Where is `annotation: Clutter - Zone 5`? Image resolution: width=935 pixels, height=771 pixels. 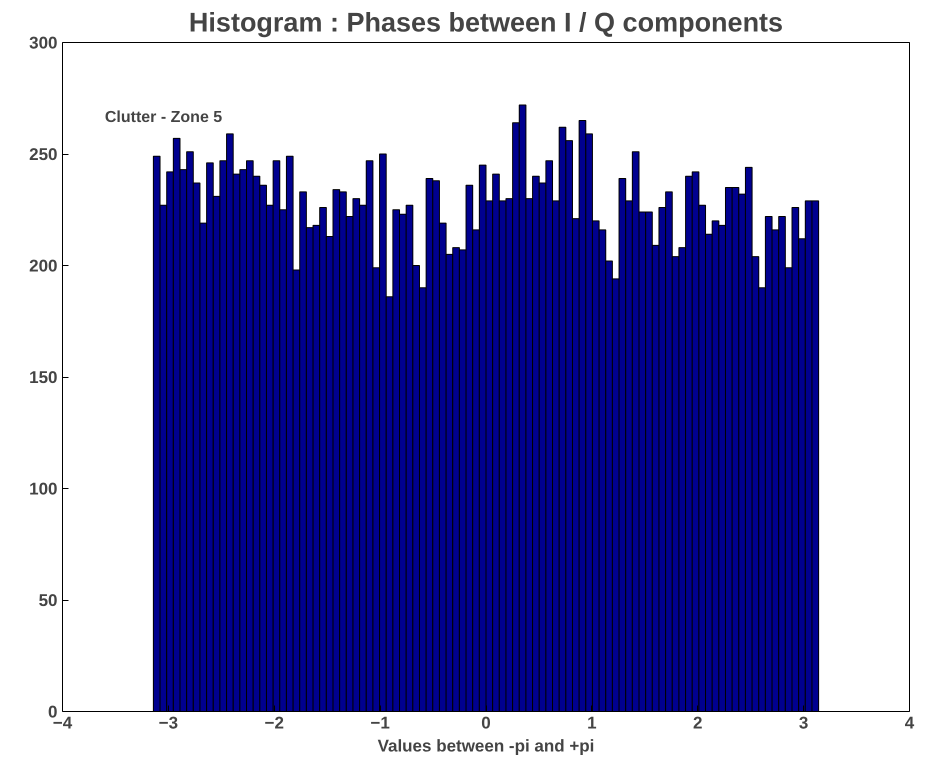 annotation: Clutter - Zone 5 is located at coordinates (163, 117).